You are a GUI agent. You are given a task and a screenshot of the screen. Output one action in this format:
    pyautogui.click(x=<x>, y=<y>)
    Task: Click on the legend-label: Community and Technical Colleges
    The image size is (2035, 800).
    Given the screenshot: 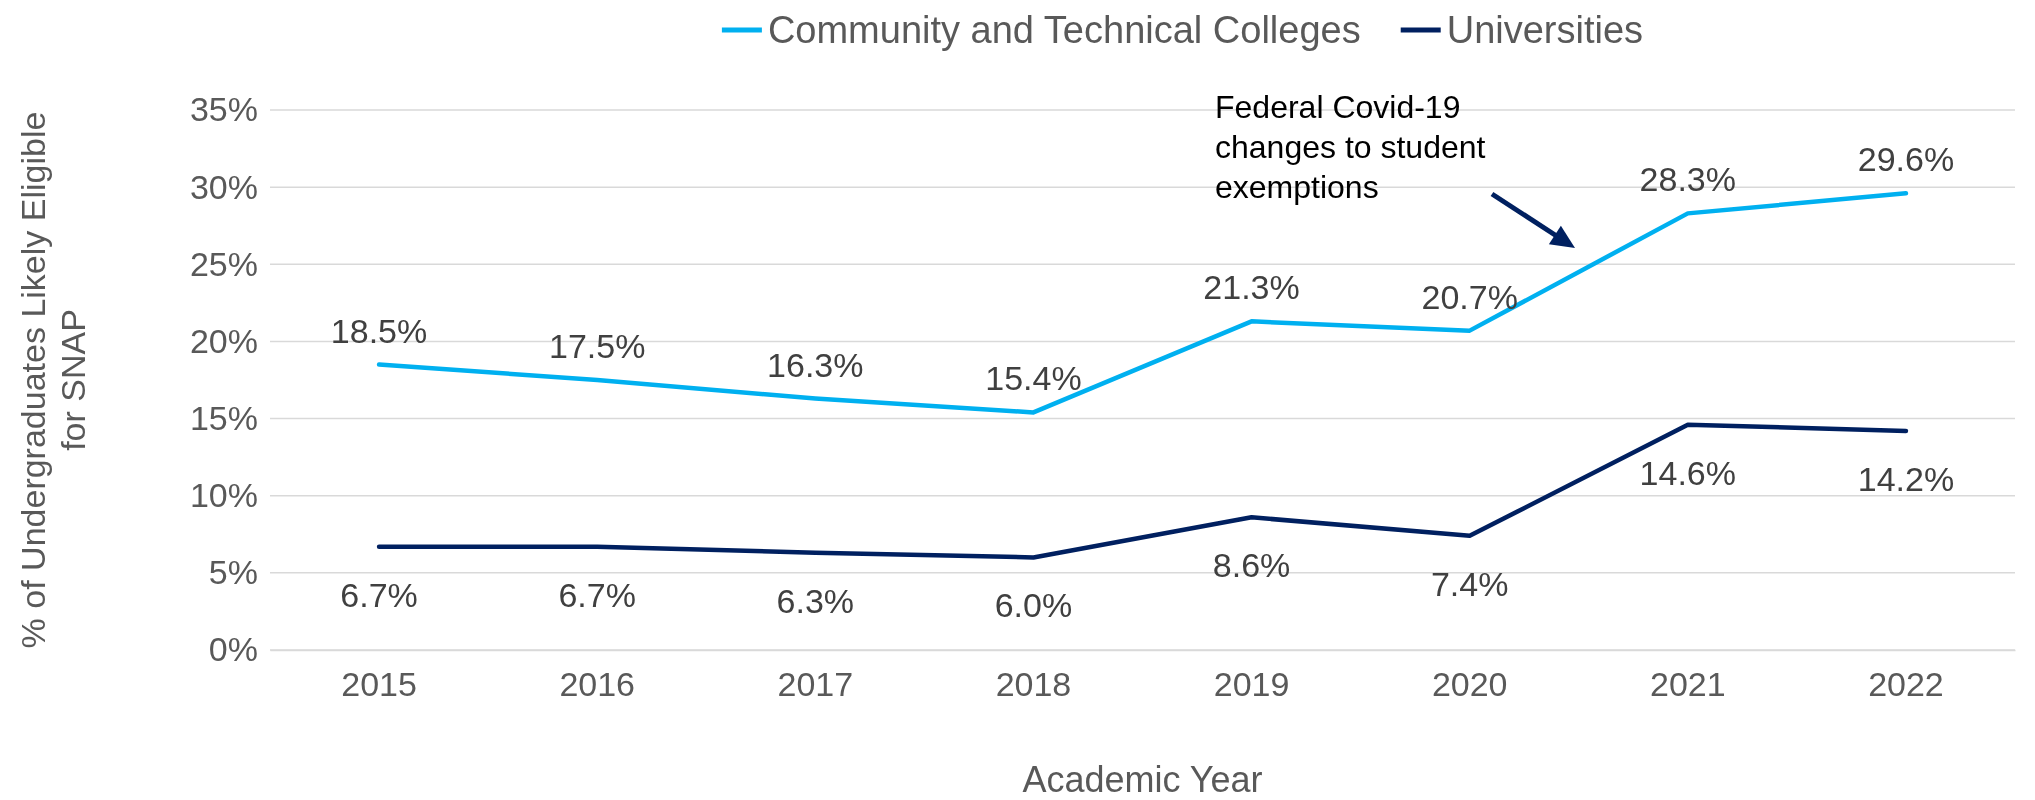 What is the action you would take?
    pyautogui.click(x=1064, y=30)
    